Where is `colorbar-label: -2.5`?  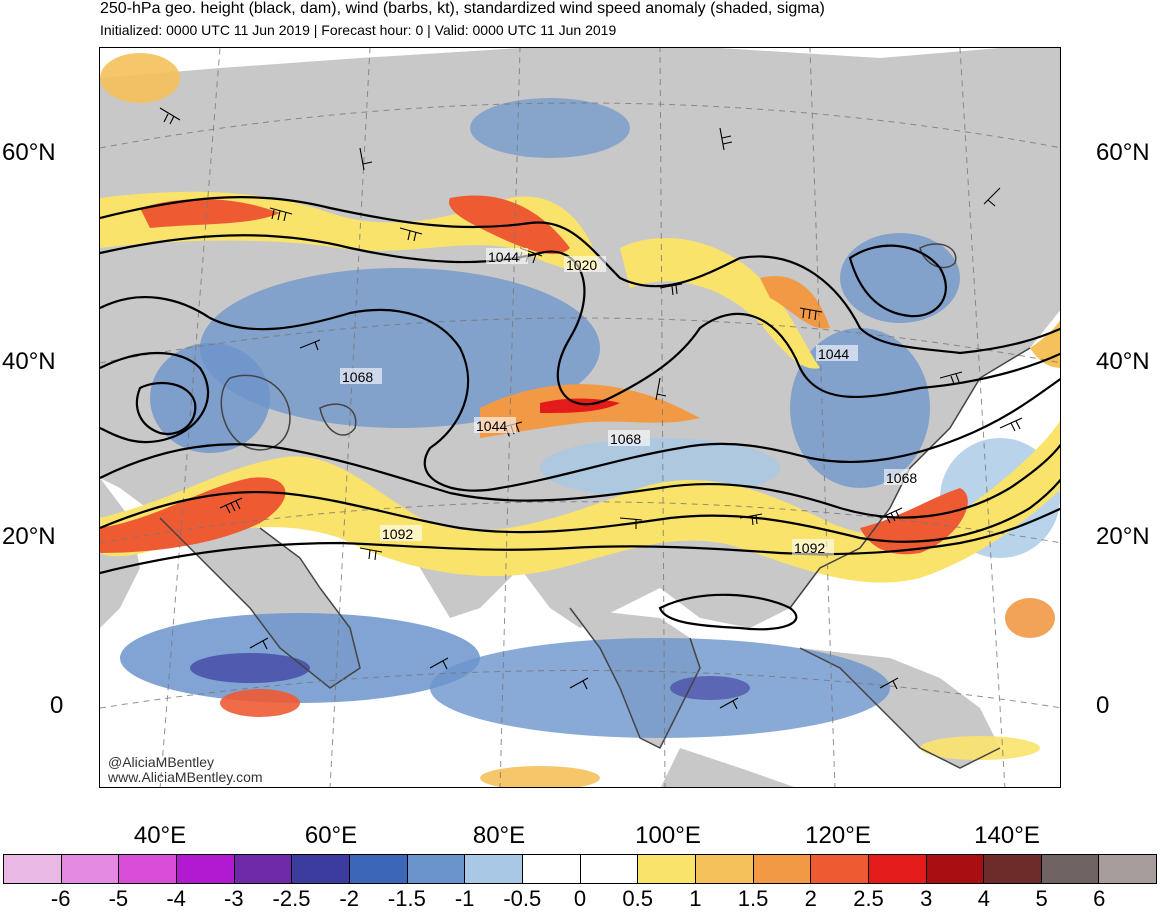 colorbar-label: -2.5 is located at coordinates (291, 898).